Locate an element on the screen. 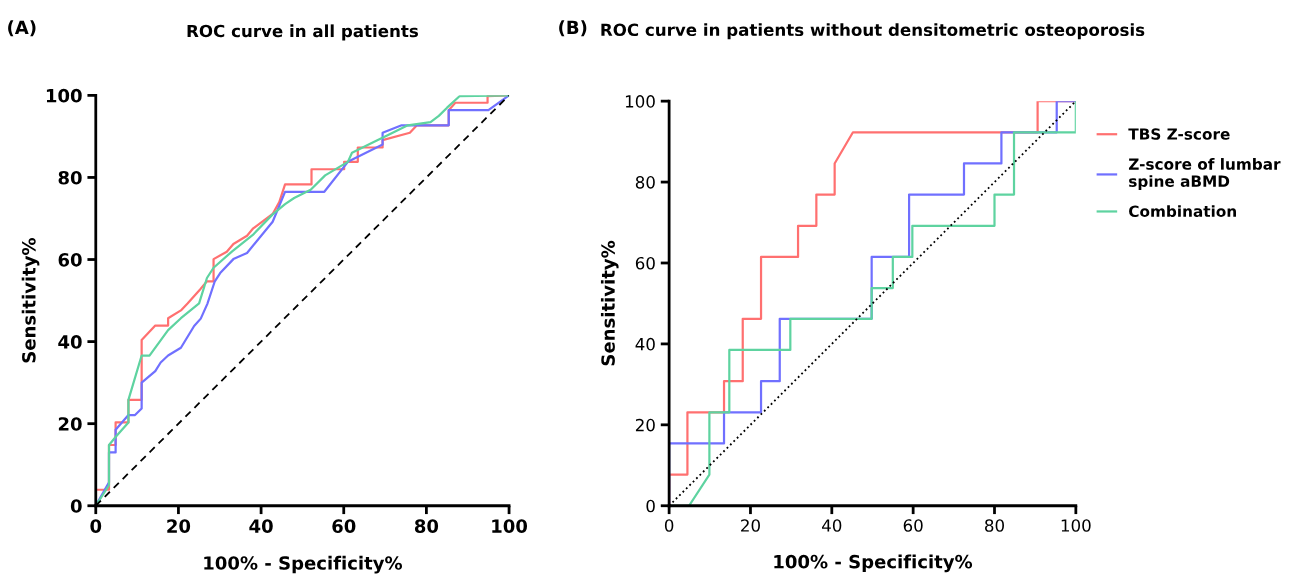 The image size is (1312, 578). chart-title: ROC curve in patients without densitometric osteoporosis is located at coordinates (873, 31).